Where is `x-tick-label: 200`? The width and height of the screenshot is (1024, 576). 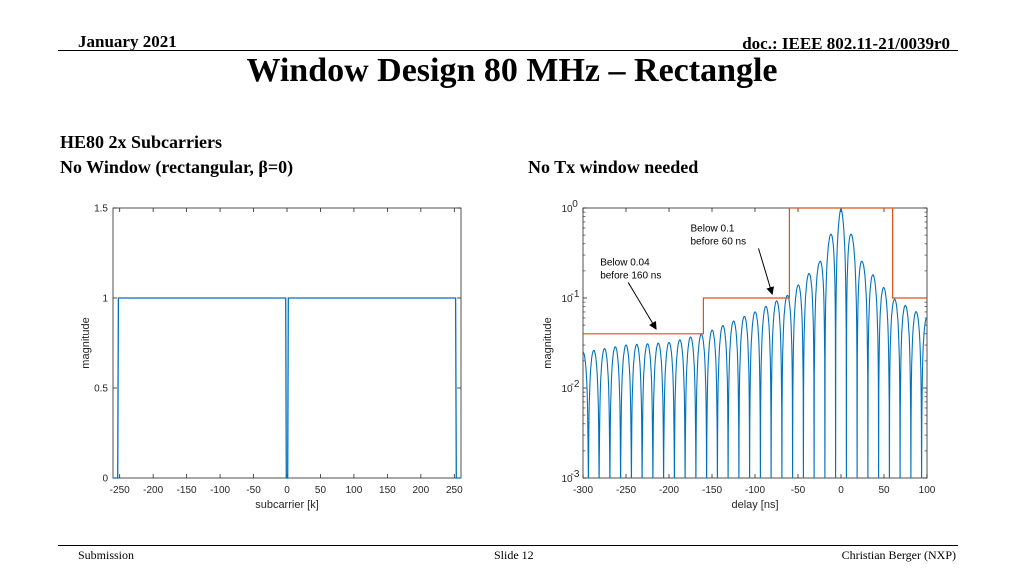 x-tick-label: 200 is located at coordinates (421, 490).